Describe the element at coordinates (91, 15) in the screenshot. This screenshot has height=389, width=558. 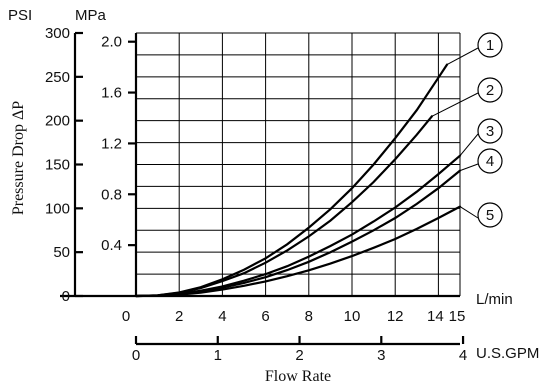
I see `mpa-axis-unit: MPa` at that location.